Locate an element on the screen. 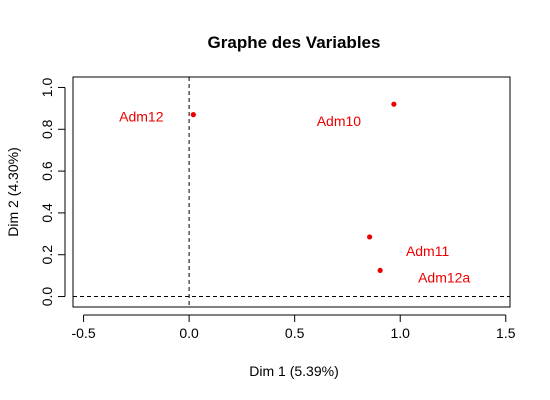 The image size is (550, 400). y-tick-label: 0.0 is located at coordinates (47, 297).